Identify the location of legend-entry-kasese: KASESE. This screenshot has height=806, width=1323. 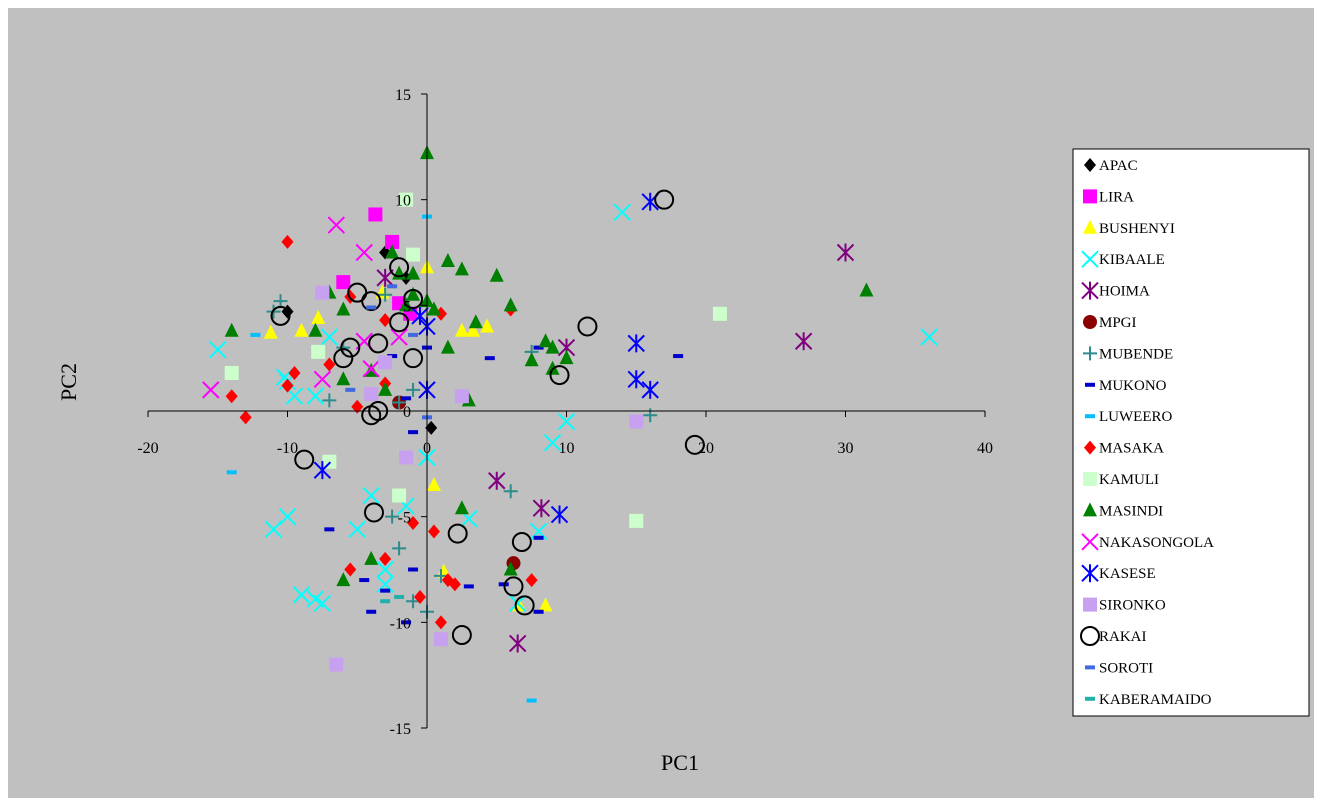
(1118, 573).